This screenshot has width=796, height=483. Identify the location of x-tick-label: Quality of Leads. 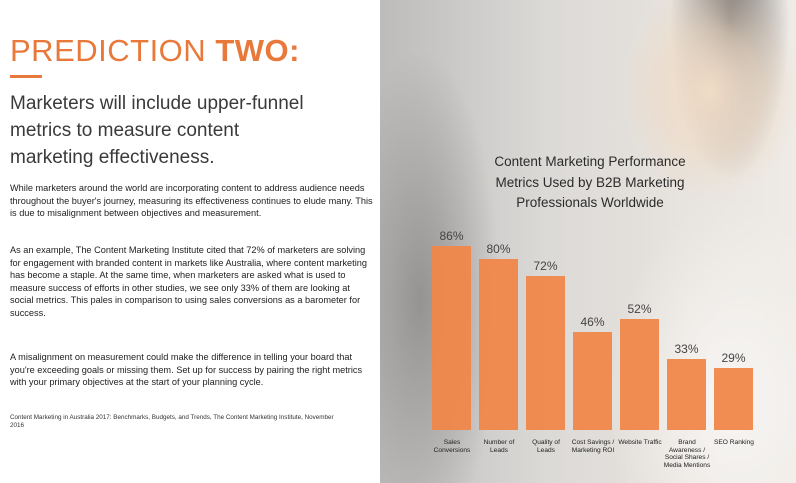
(546, 446).